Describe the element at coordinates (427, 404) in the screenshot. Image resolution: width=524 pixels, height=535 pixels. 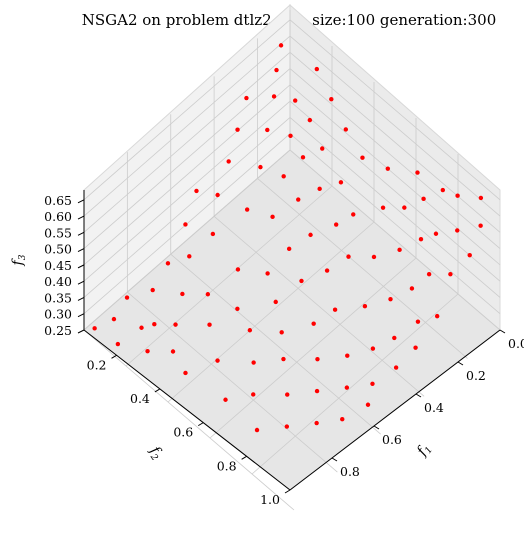
I see `x-ticks: 0.0 0.2 0.4 0.6 0.8` at that location.